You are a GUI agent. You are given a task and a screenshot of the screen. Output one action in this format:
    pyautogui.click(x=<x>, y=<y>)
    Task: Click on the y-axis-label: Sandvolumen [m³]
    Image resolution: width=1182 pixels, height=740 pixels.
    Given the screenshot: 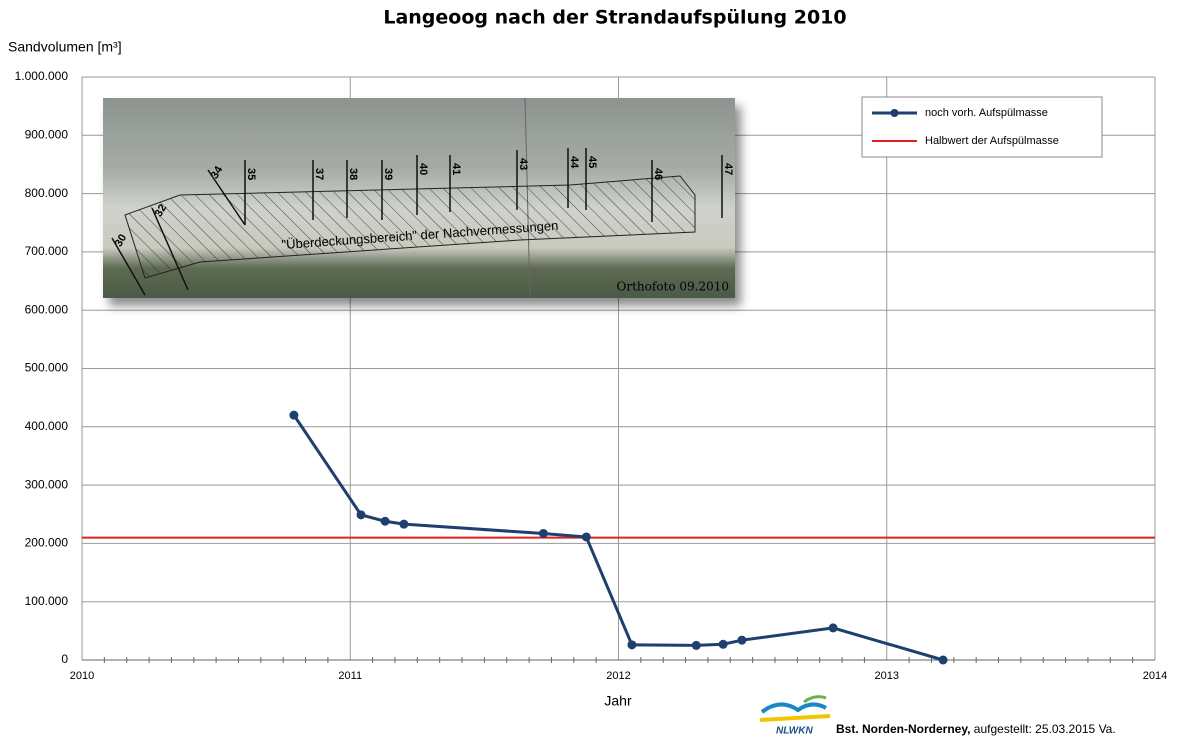 What is the action you would take?
    pyautogui.click(x=65, y=47)
    